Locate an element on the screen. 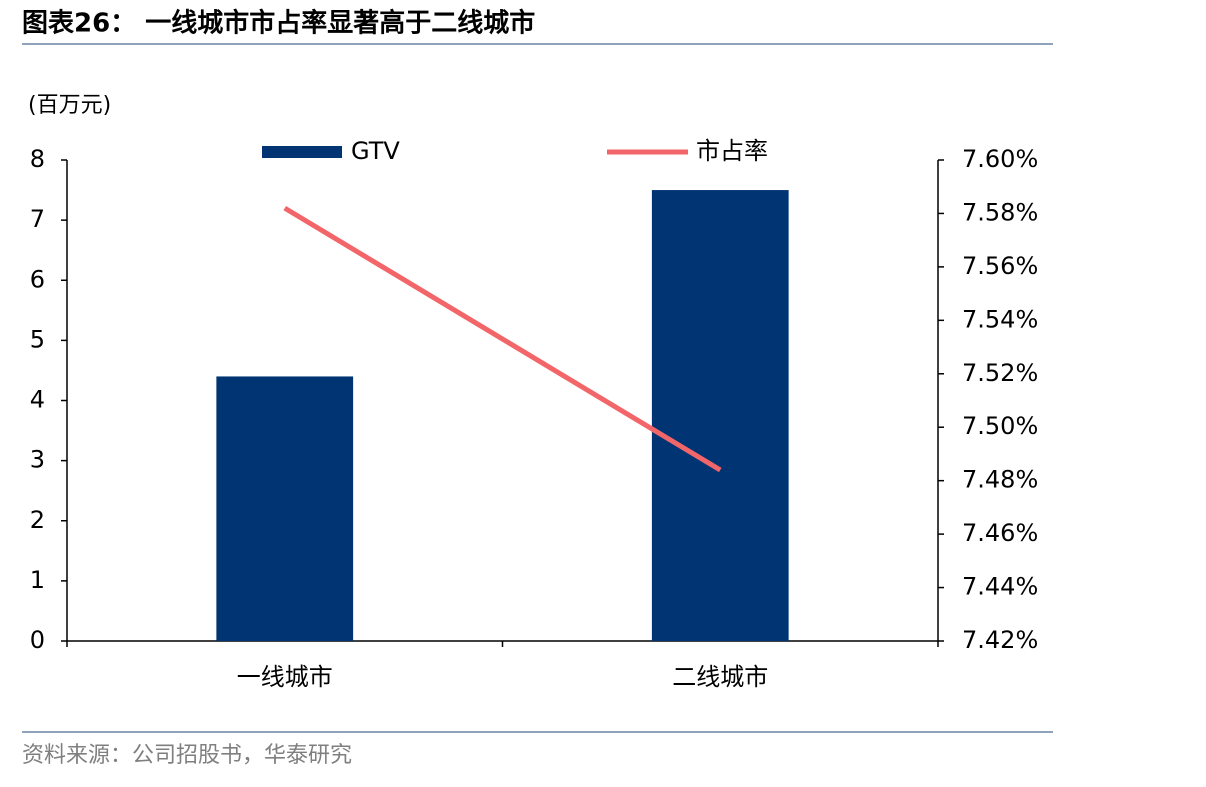  y-tick-label: 8 is located at coordinates (37, 159).